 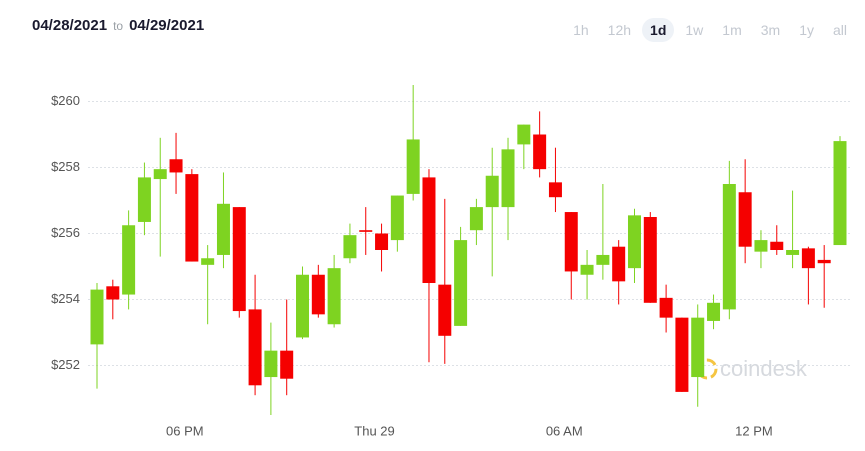 I want to click on x-tick-label: 06 AM, so click(x=564, y=430).